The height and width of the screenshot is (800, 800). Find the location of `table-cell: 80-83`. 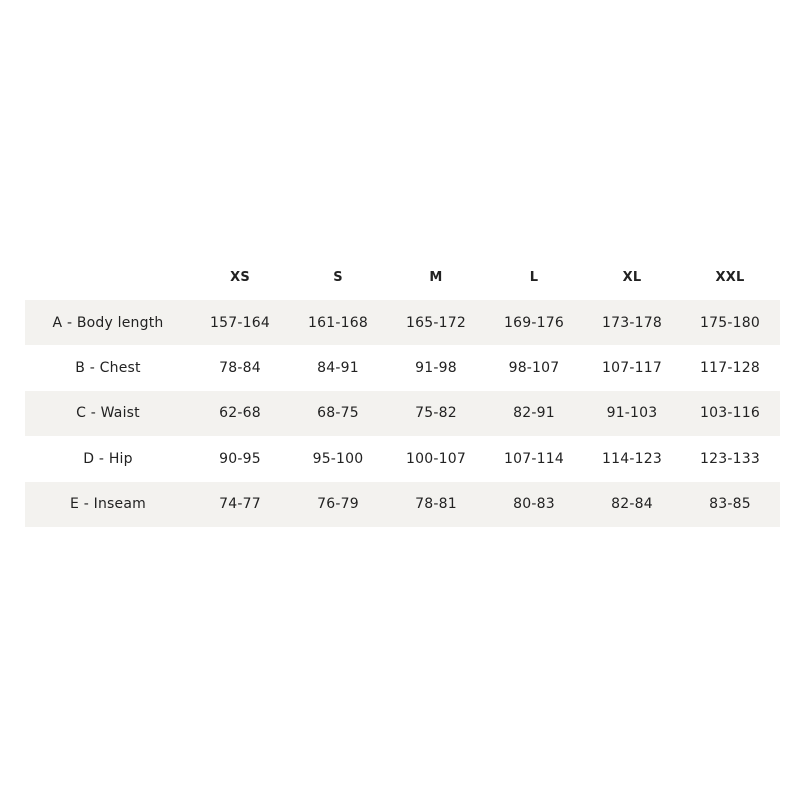

table-cell: 80-83 is located at coordinates (534, 504).